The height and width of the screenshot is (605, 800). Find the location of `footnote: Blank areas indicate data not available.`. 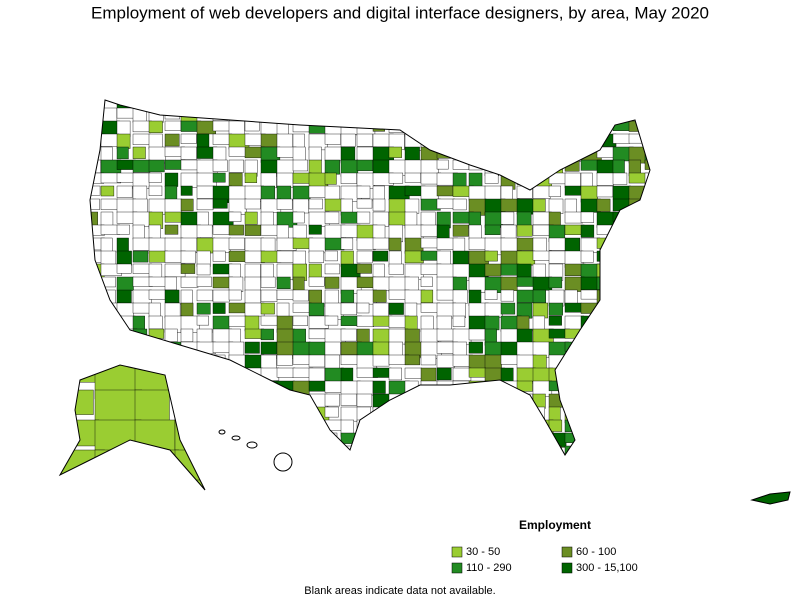

footnote: Blank areas indicate data not available. is located at coordinates (399, 591).